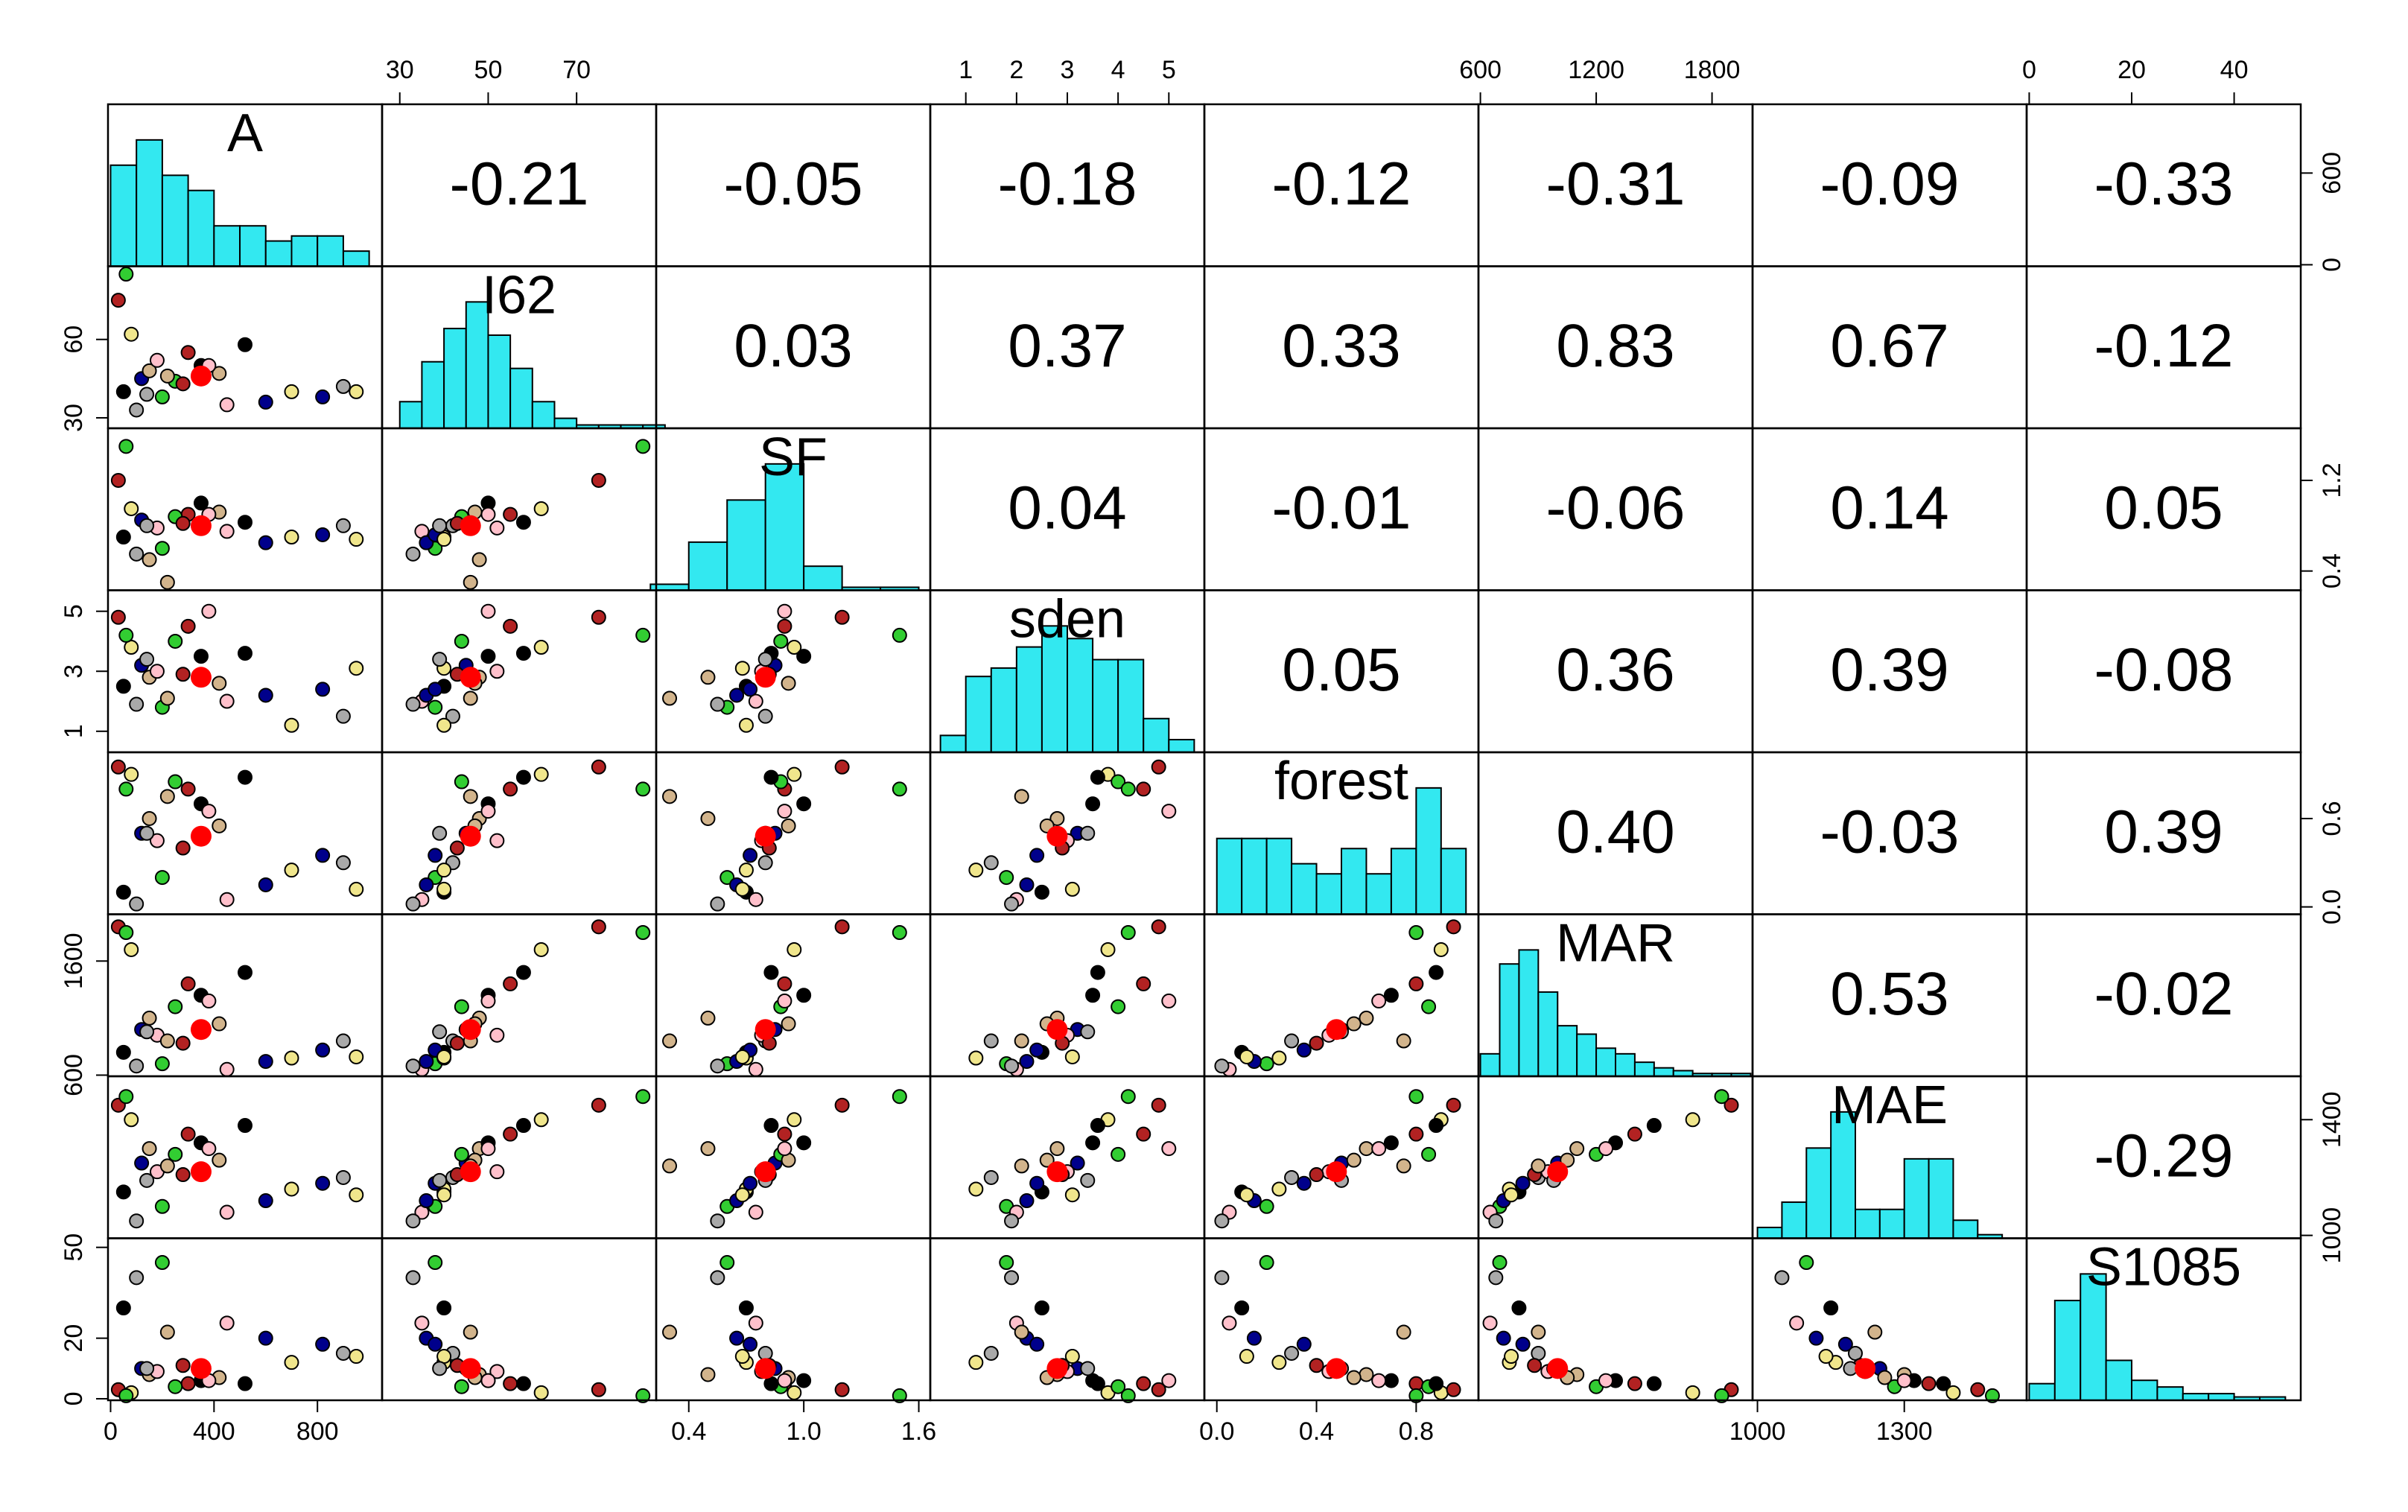  I want to click on x-tick-label: 3, so click(1068, 70).